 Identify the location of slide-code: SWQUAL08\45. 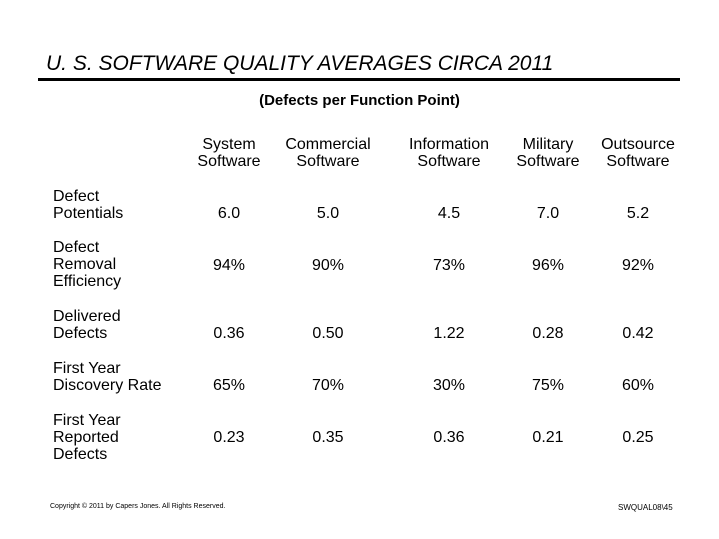
(645, 507).